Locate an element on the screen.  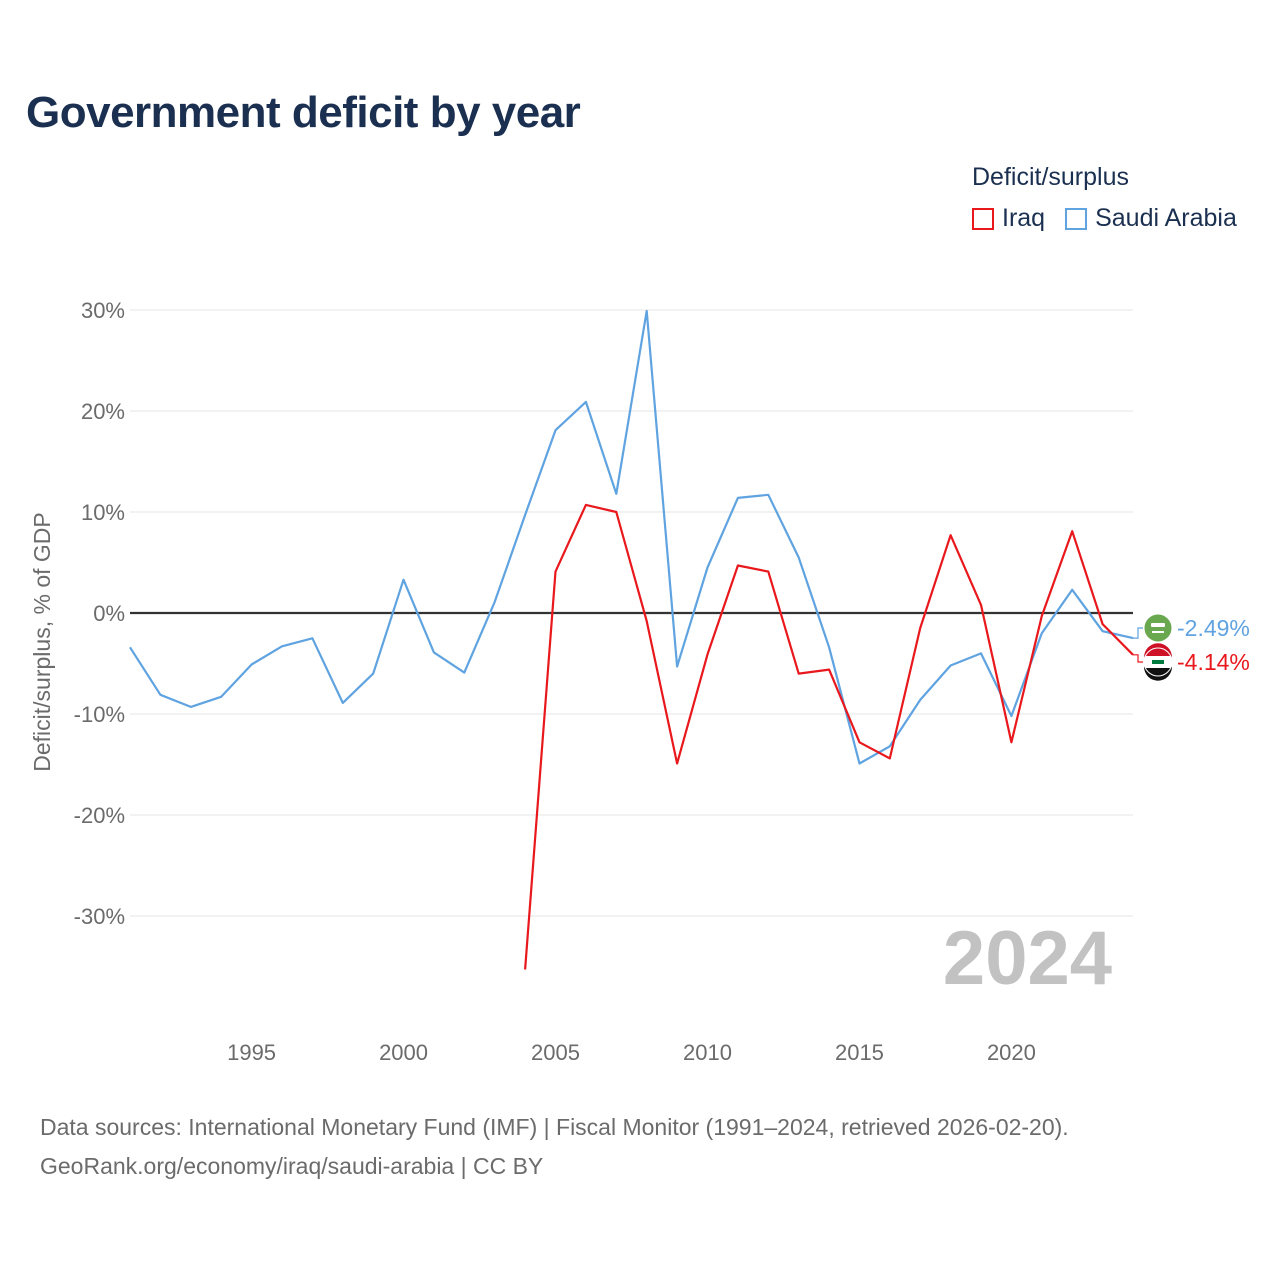
iraq-flag-icon is located at coordinates (1158, 662).